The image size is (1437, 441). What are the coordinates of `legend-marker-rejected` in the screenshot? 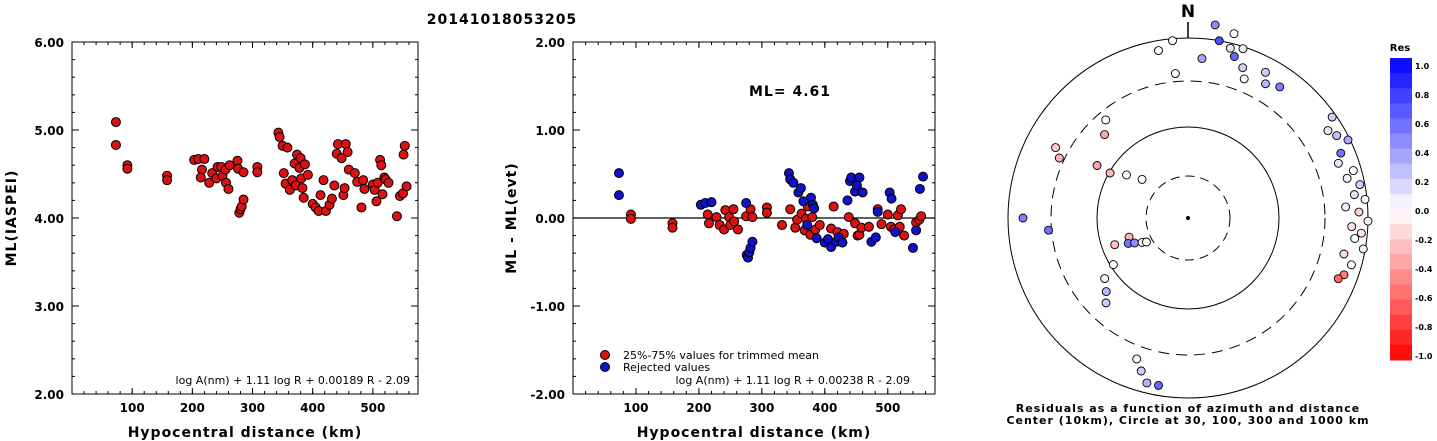 It's located at (605, 367).